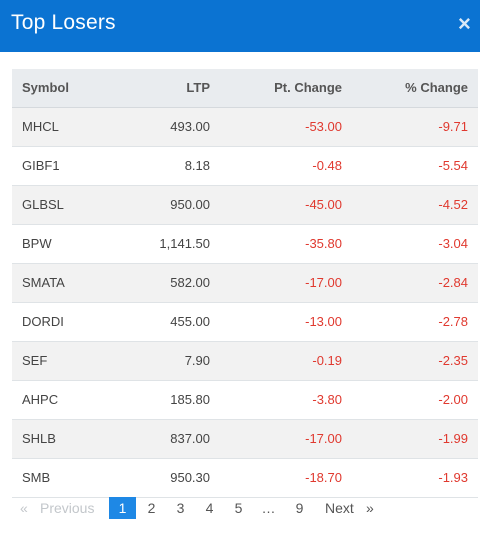 This screenshot has height=537, width=480. What do you see at coordinates (323, 126) in the screenshot?
I see `cell-pt-change: -53.00` at bounding box center [323, 126].